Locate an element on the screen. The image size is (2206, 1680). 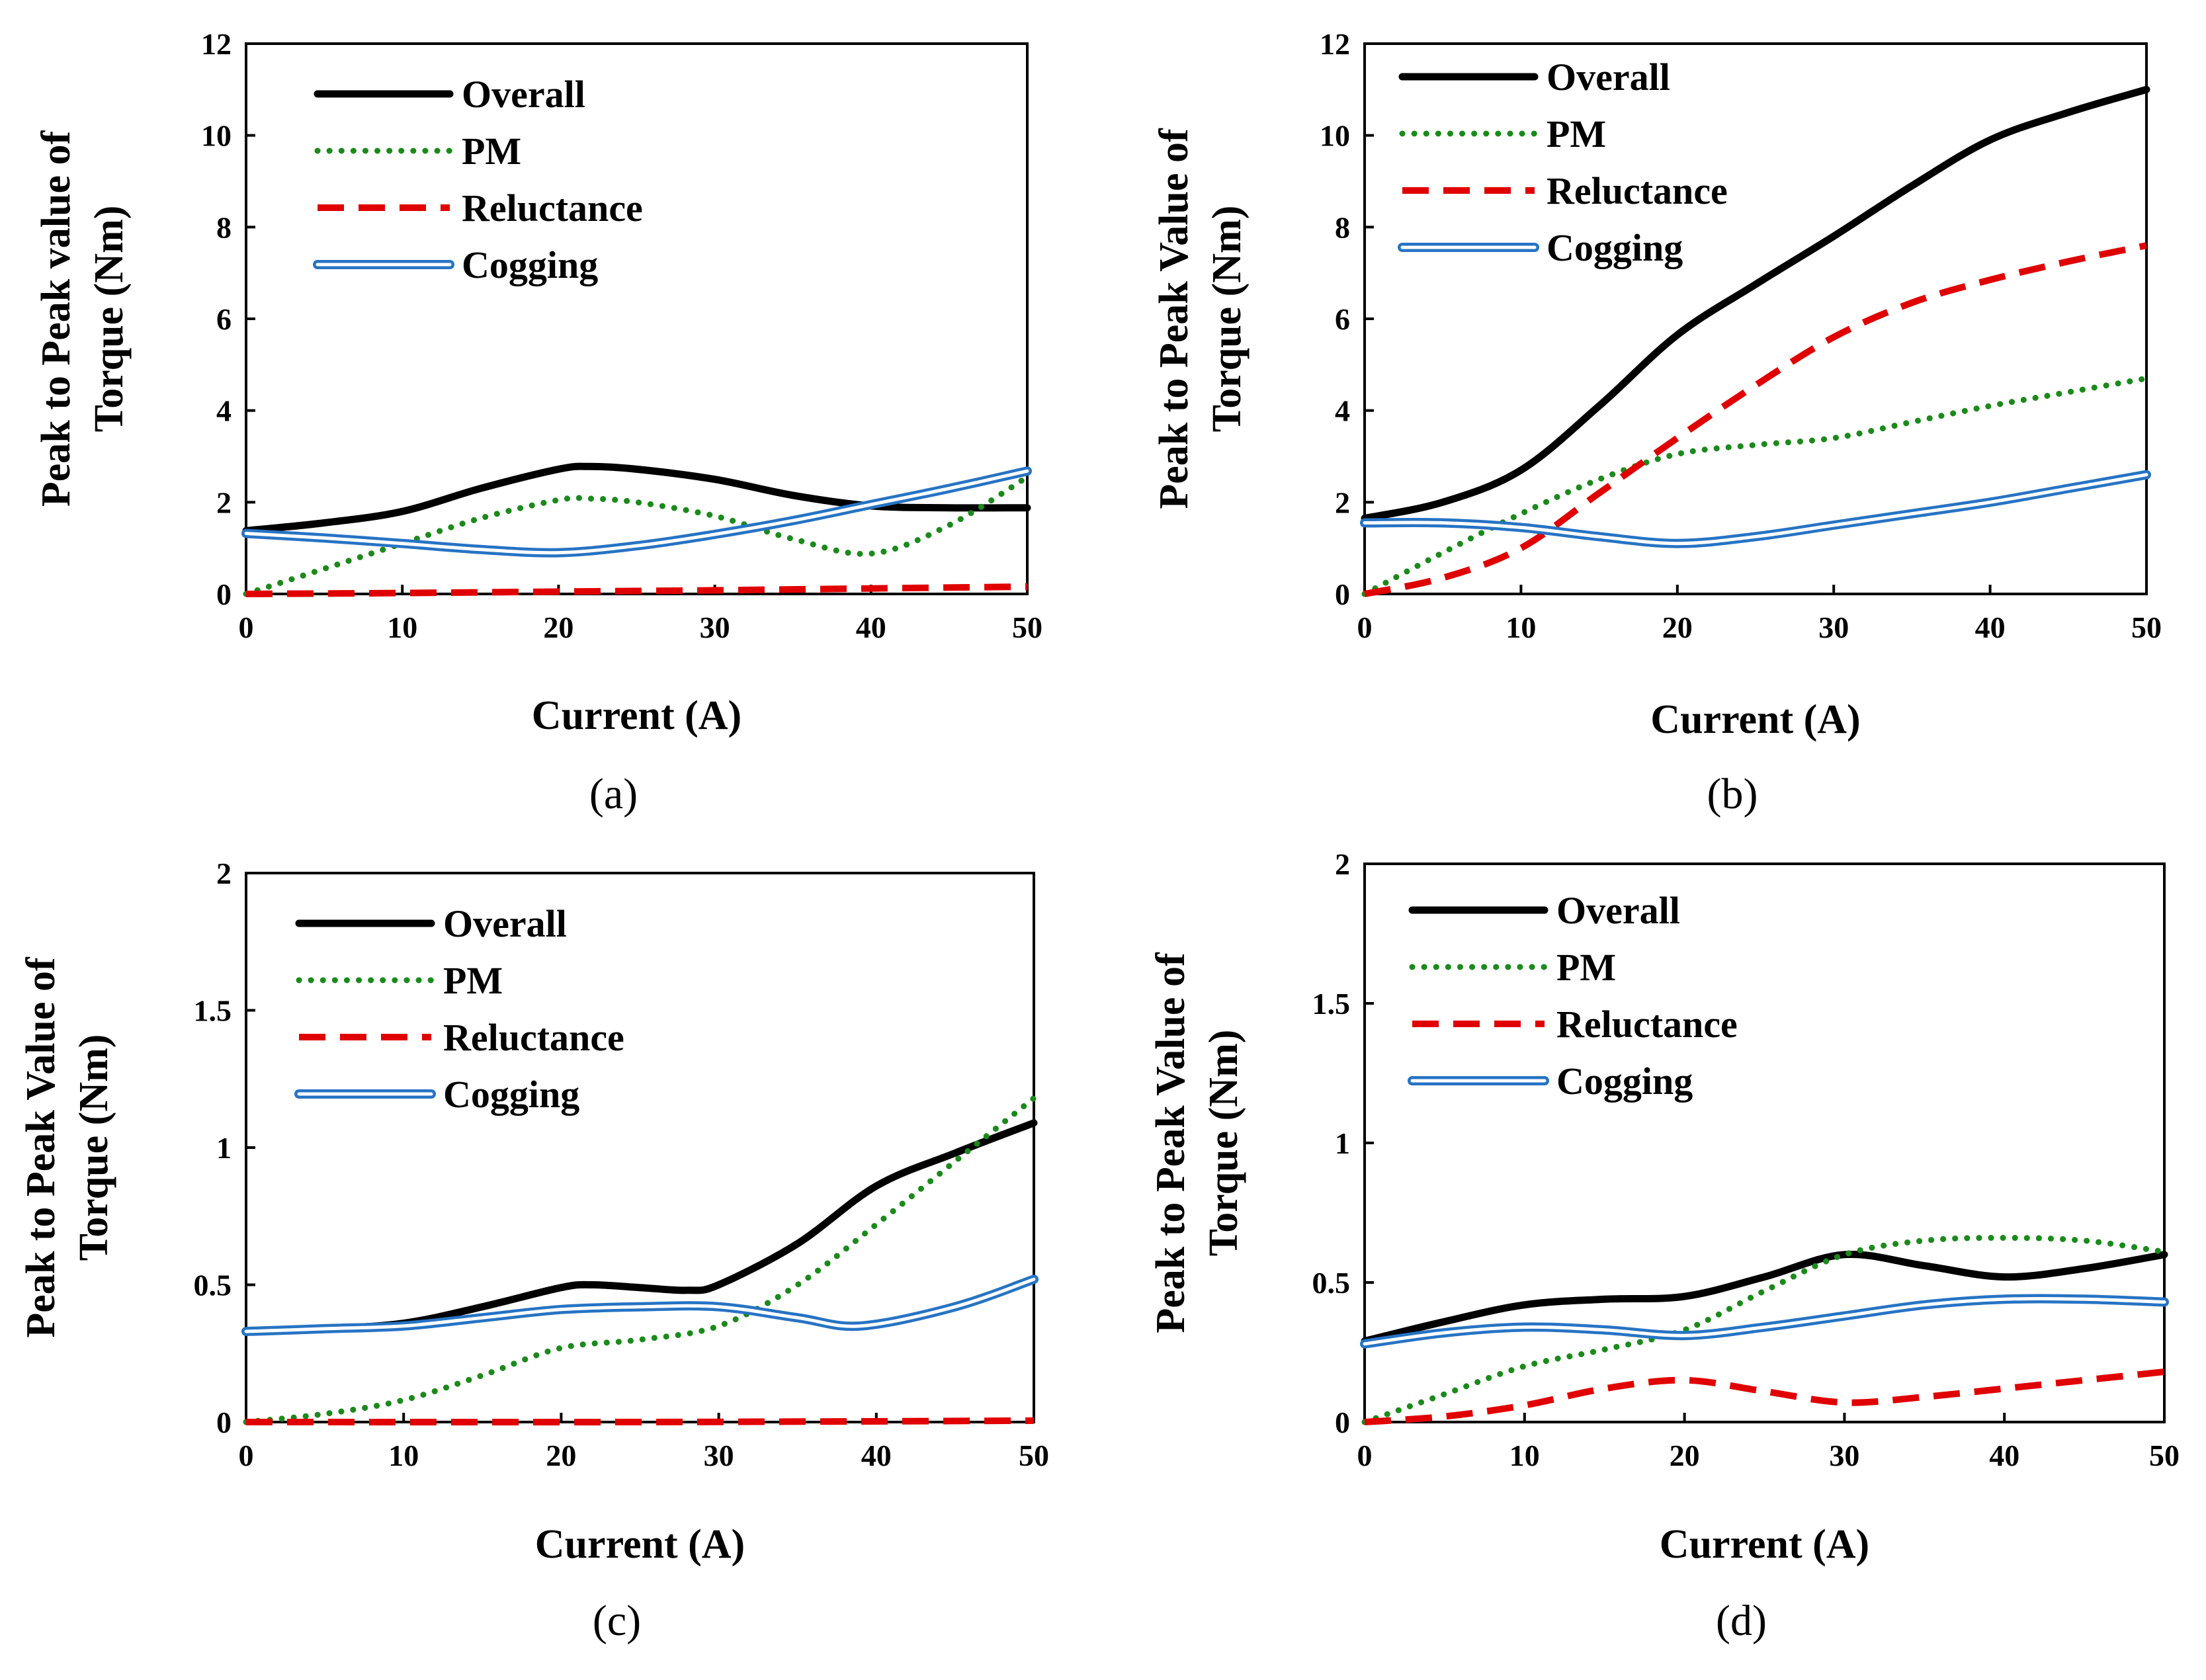
panel-label: (c) is located at coordinates (617, 1621).